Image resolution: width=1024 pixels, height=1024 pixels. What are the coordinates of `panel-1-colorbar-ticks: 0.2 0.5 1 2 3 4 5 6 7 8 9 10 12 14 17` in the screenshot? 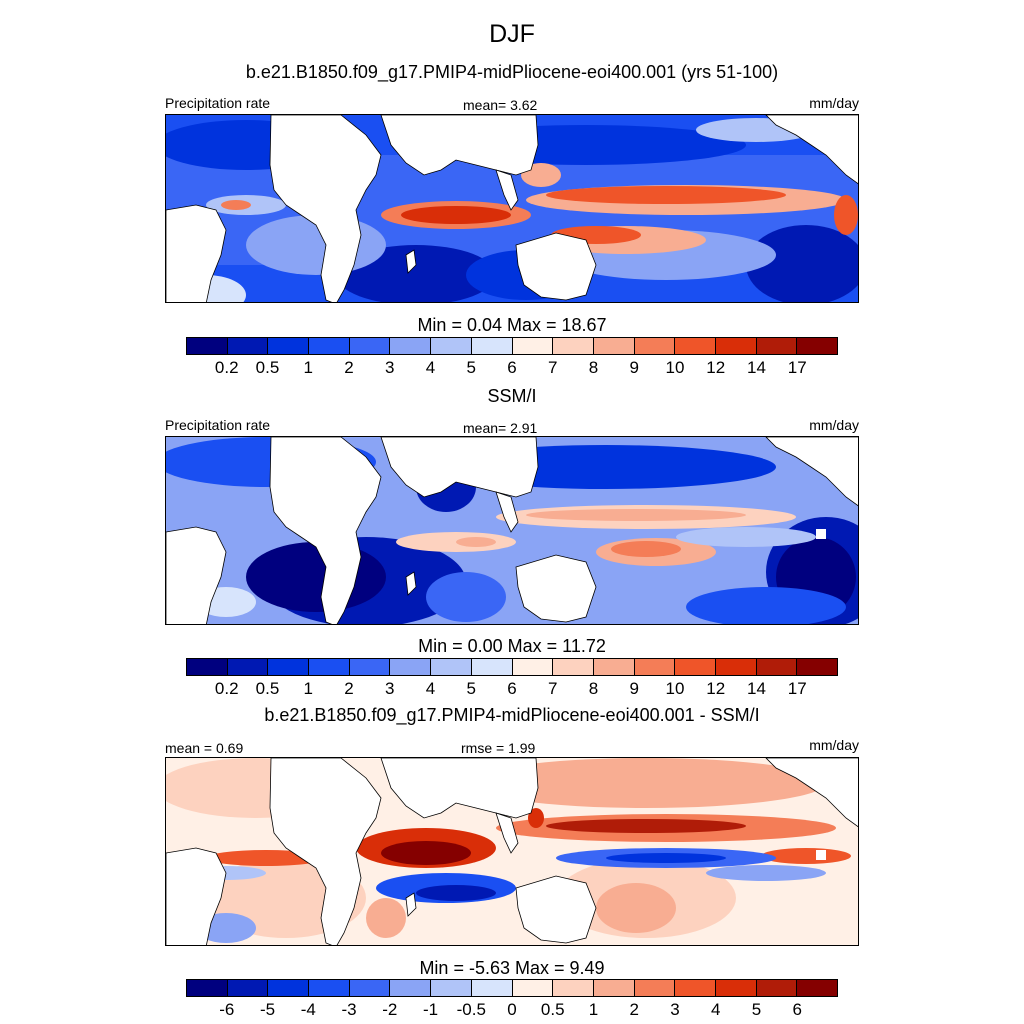 It's located at (512, 369).